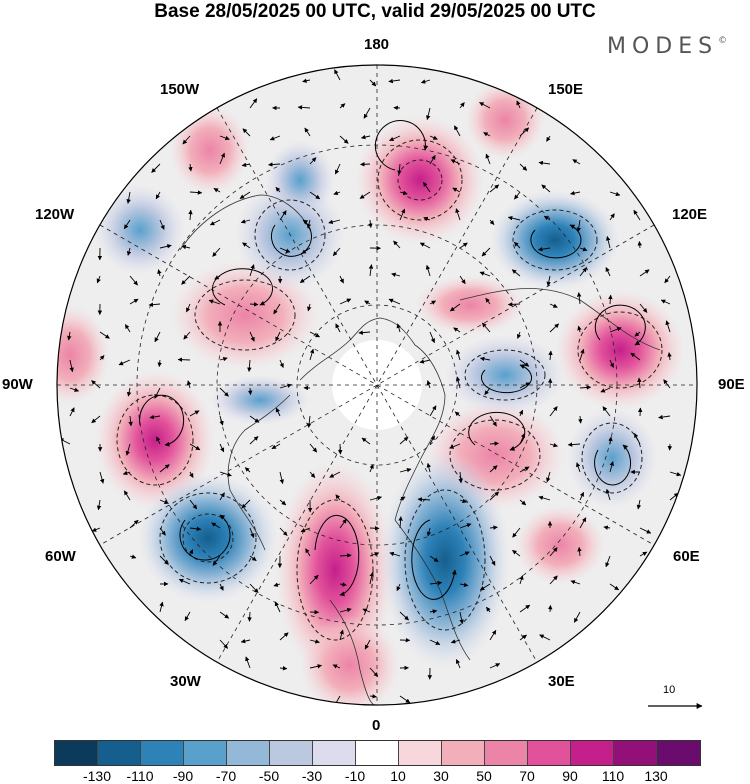 This screenshot has height=784, width=750. What do you see at coordinates (226, 776) in the screenshot?
I see `colorbar-tick-label: -70` at bounding box center [226, 776].